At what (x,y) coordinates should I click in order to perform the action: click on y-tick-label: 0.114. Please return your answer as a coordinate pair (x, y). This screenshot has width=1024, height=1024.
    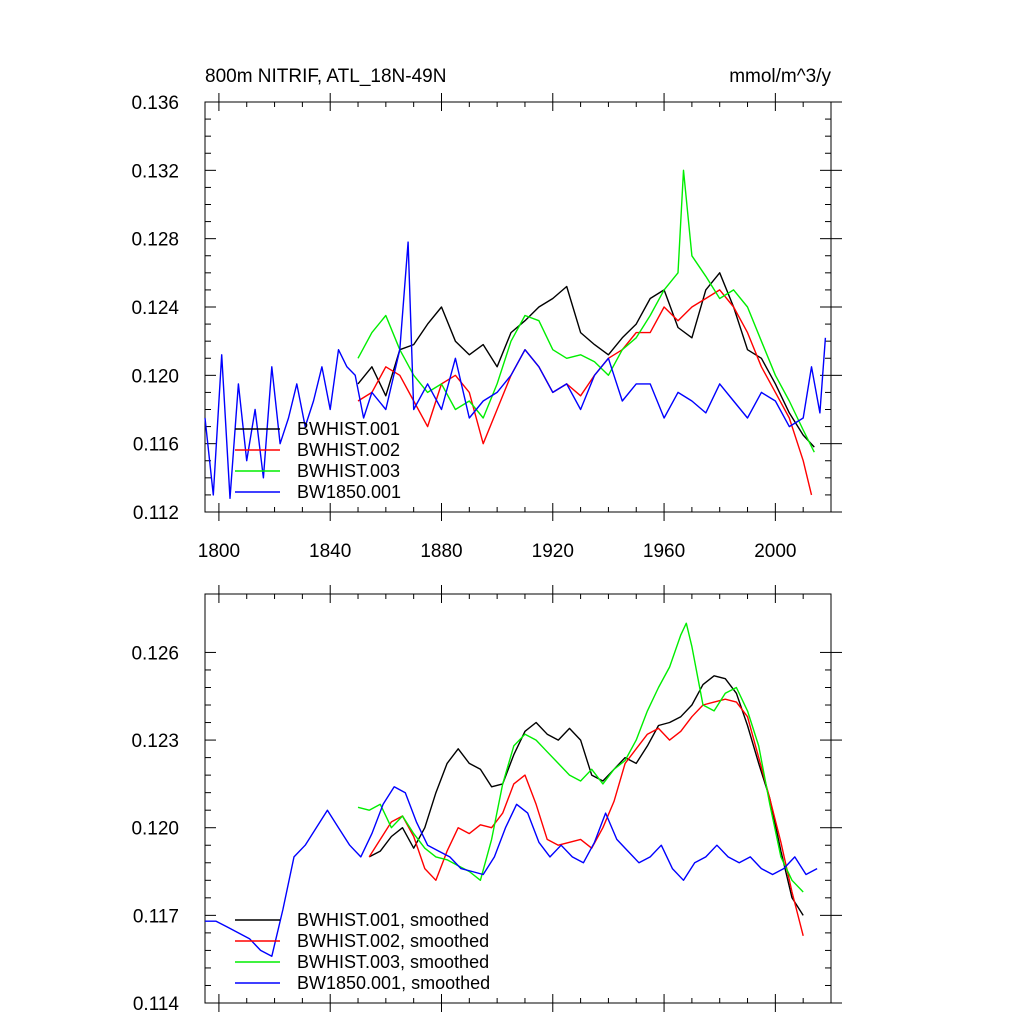
    Looking at the image, I should click on (156, 1004).